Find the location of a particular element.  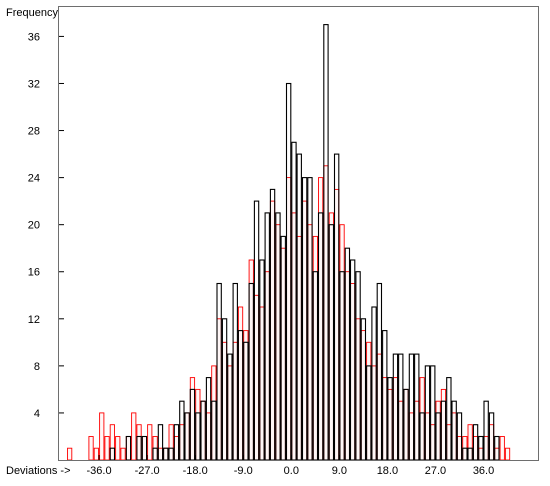

x-tick-label: -9.0 is located at coordinates (243, 471).